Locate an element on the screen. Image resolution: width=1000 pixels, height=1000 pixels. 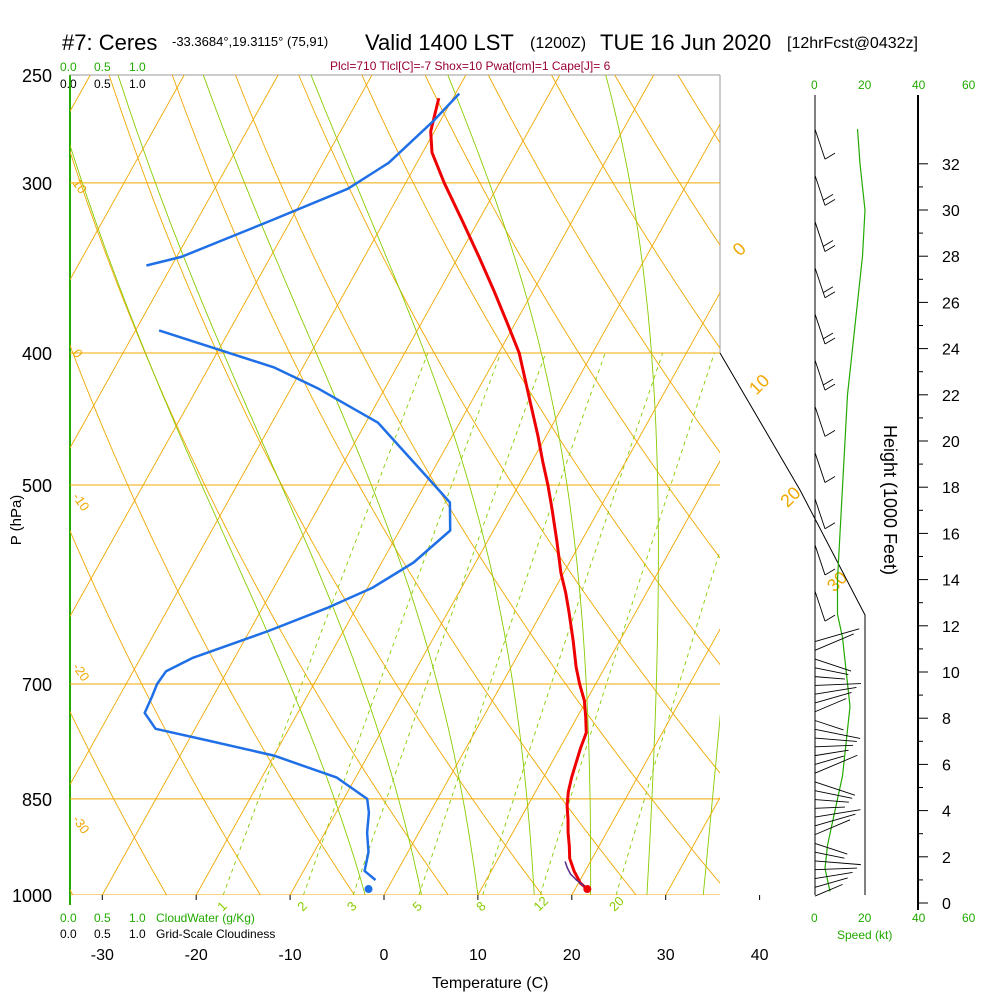
x-axis-label: Temperature (C) is located at coordinates (490, 983).